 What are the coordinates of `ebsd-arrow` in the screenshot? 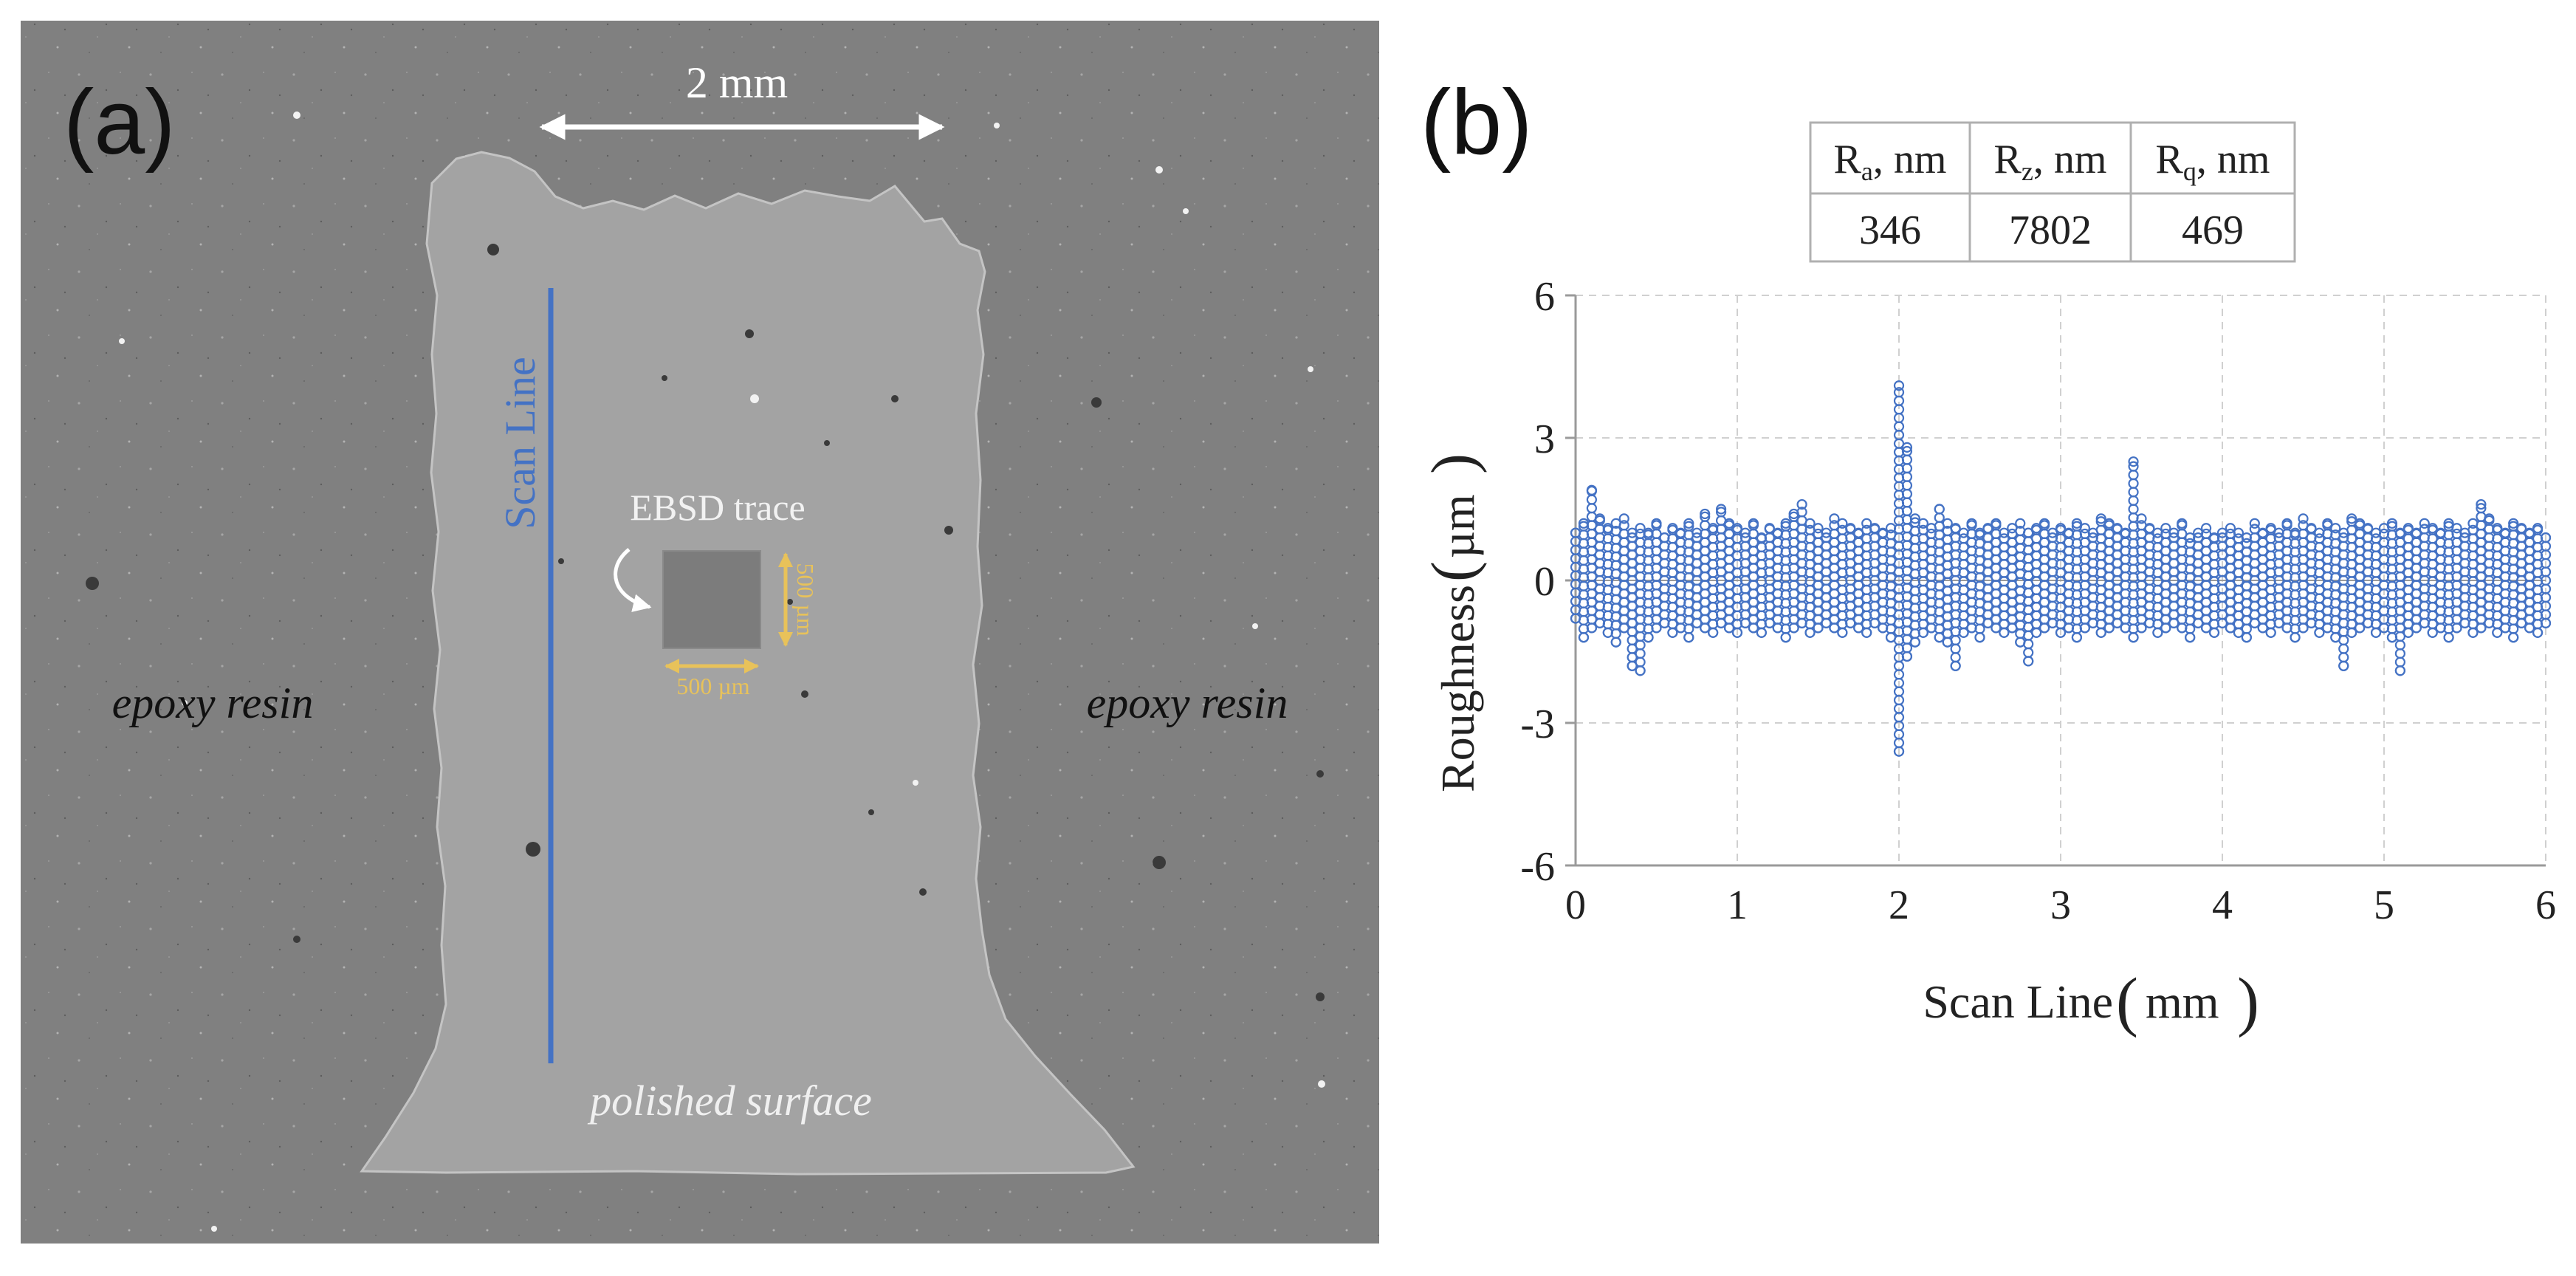 It's located at (633, 580).